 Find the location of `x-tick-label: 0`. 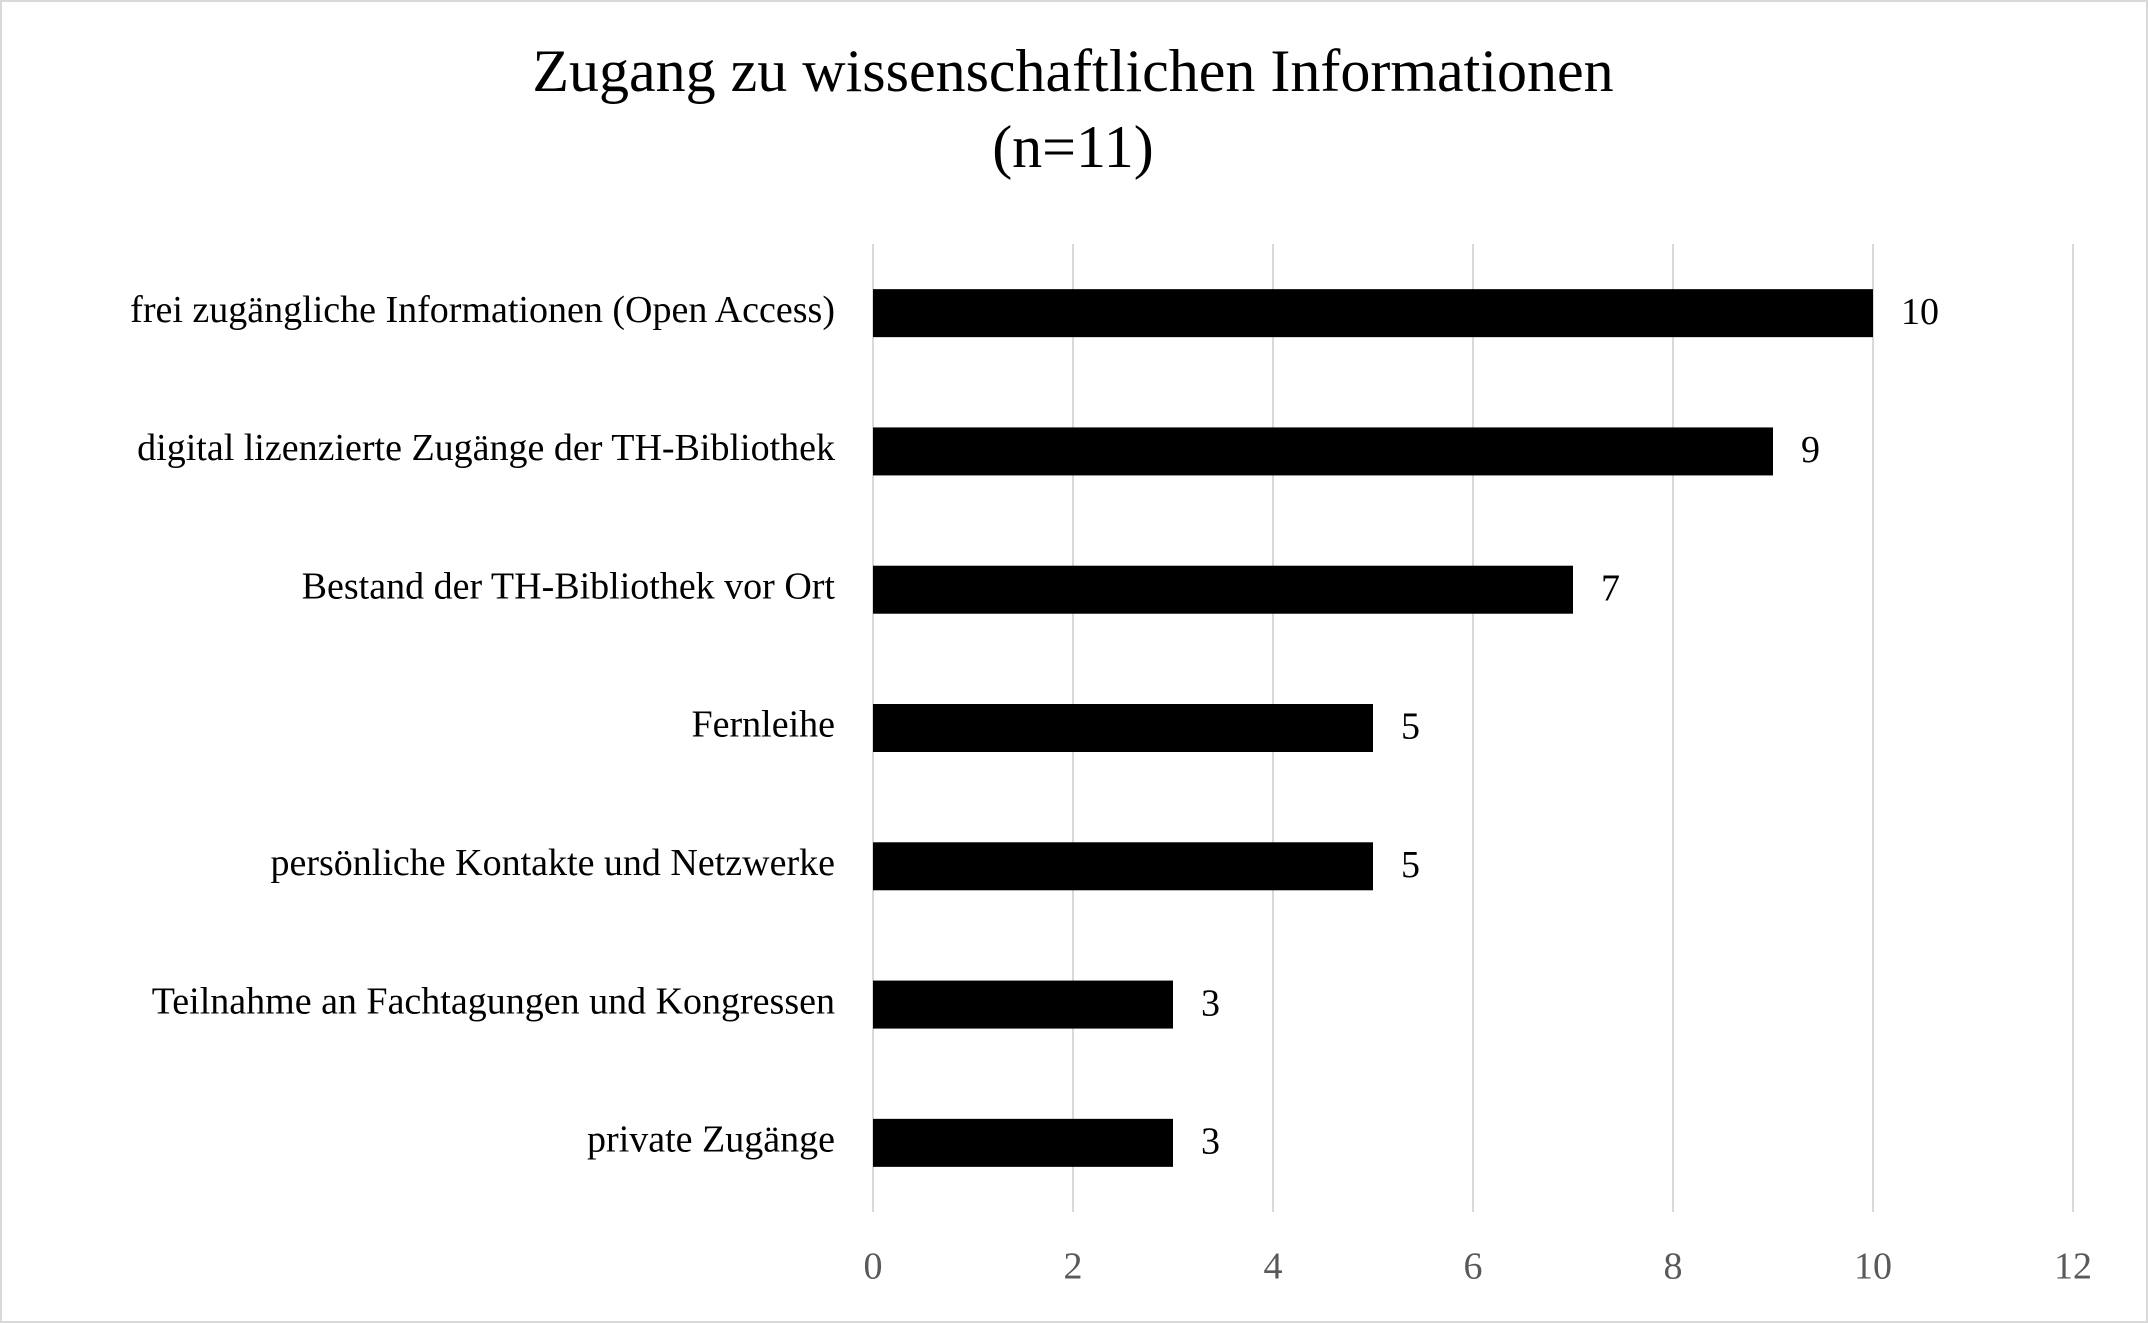

x-tick-label: 0 is located at coordinates (873, 1267).